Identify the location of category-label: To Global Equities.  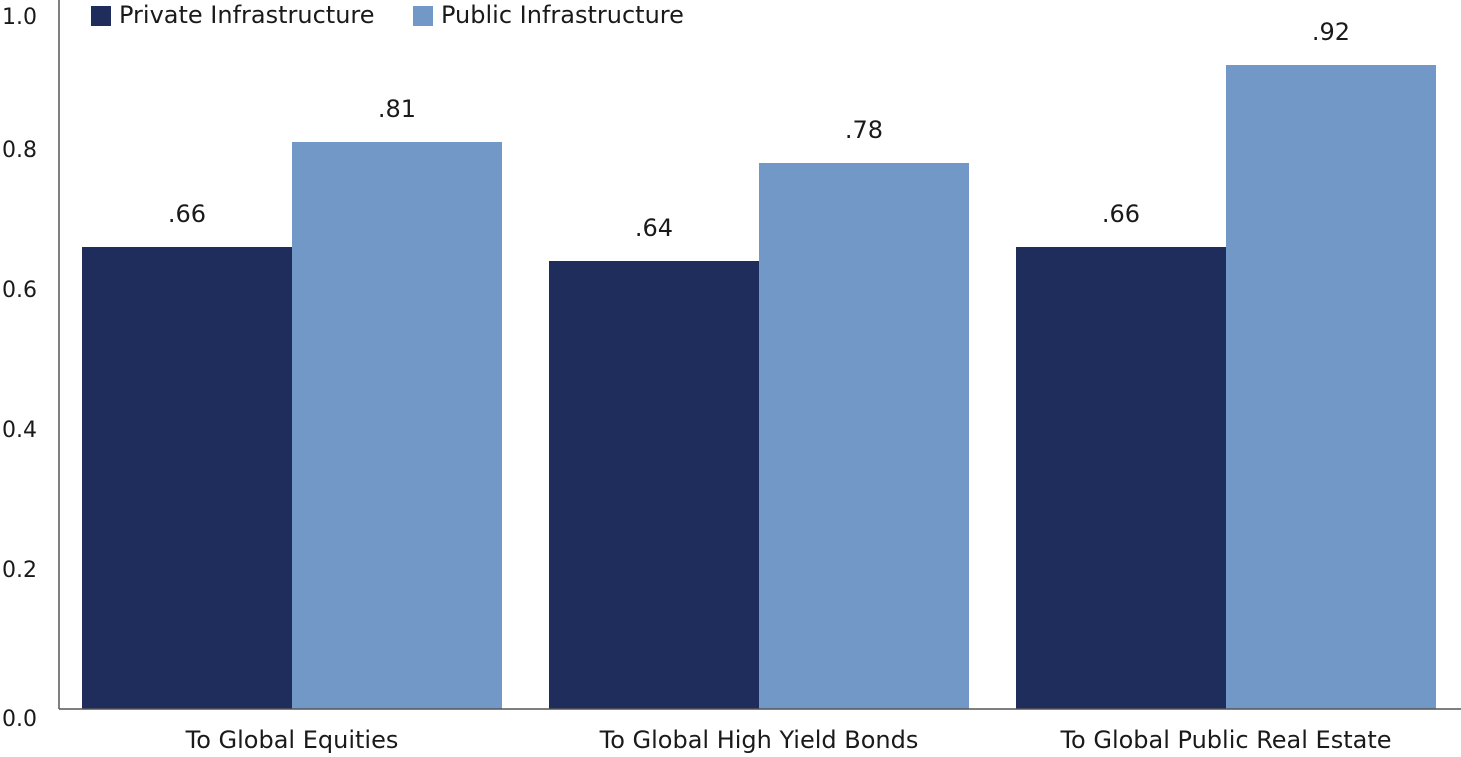
(292, 740).